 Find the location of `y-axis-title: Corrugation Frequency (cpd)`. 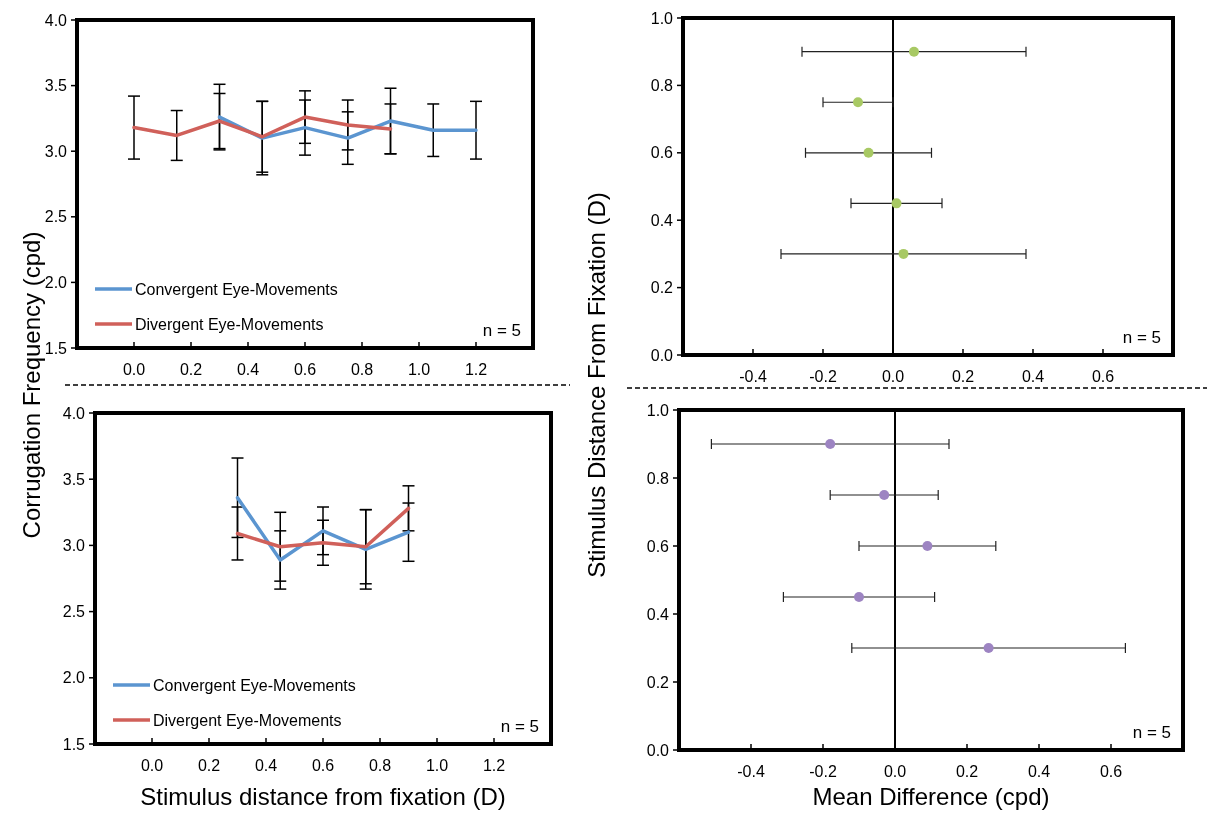

y-axis-title: Corrugation Frequency (cpd) is located at coordinates (32, 385).